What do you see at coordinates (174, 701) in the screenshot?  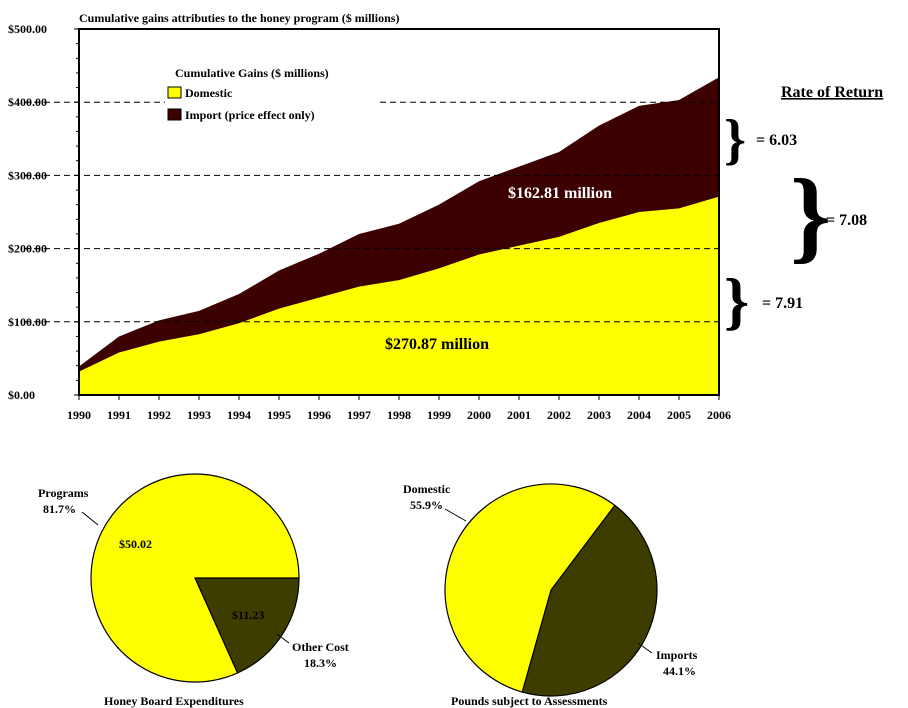 I see `pie1-title: Honey Board Expenditures` at bounding box center [174, 701].